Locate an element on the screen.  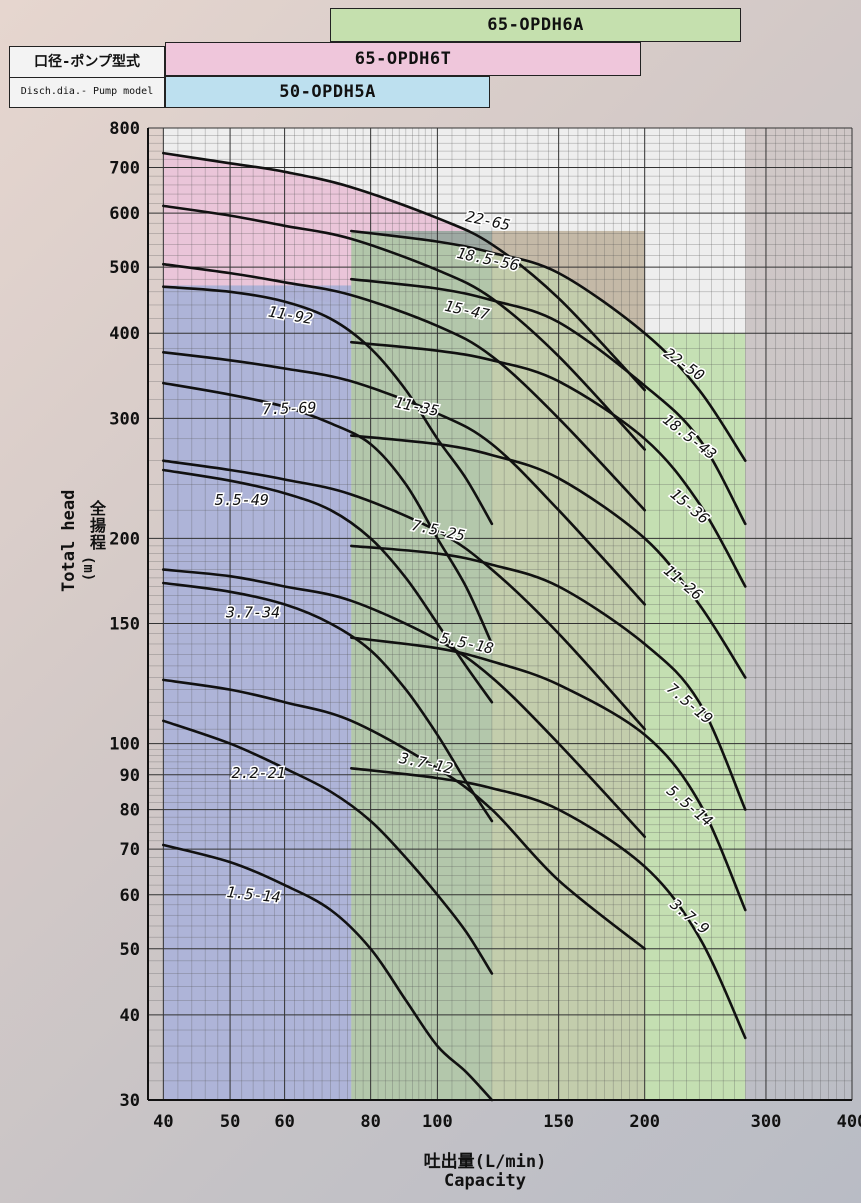
y-axis-label-en: Total head is located at coordinates (69, 541).